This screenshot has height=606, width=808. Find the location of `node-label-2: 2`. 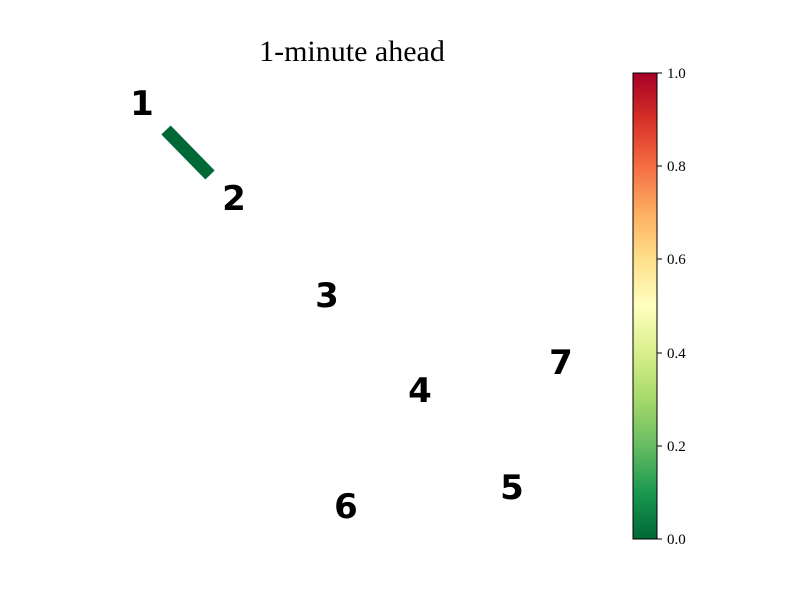

node-label-2: 2 is located at coordinates (234, 199).